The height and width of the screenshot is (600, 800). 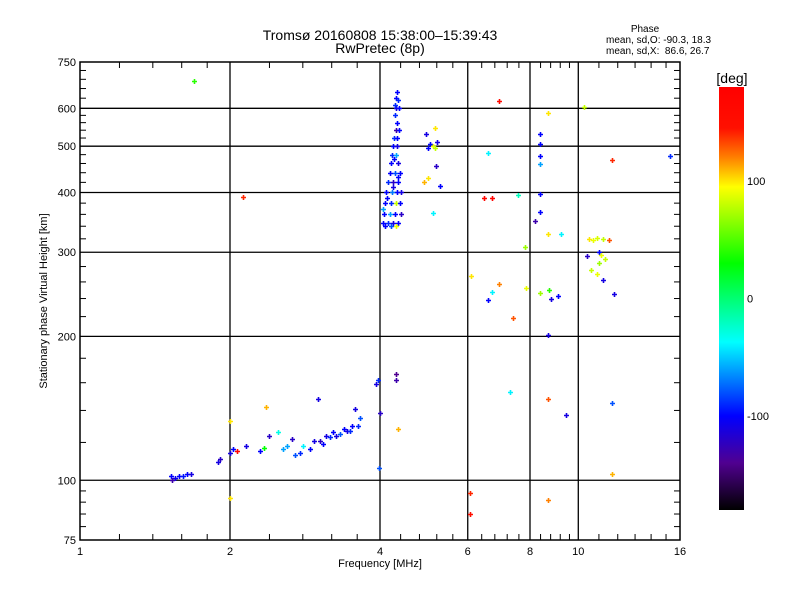 I want to click on colorbar: [deg] 100 0 -100, so click(x=742, y=290).